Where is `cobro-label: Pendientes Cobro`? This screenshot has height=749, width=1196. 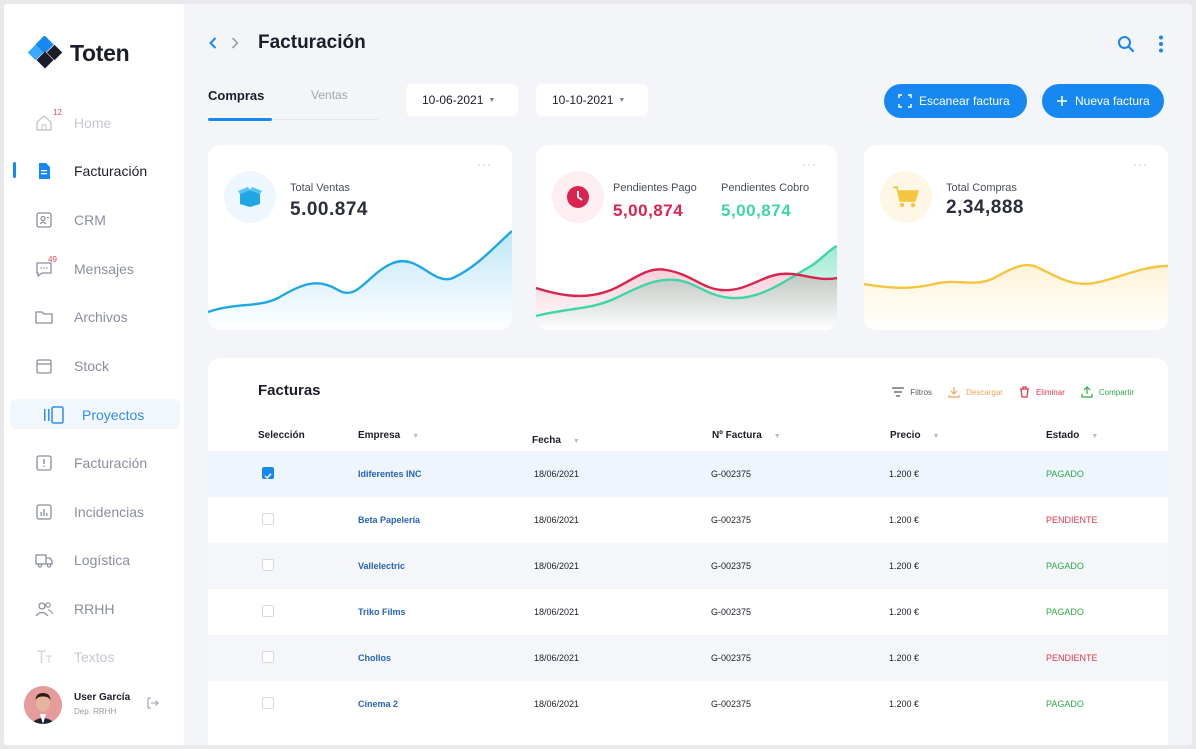 cobro-label: Pendientes Cobro is located at coordinates (765, 188).